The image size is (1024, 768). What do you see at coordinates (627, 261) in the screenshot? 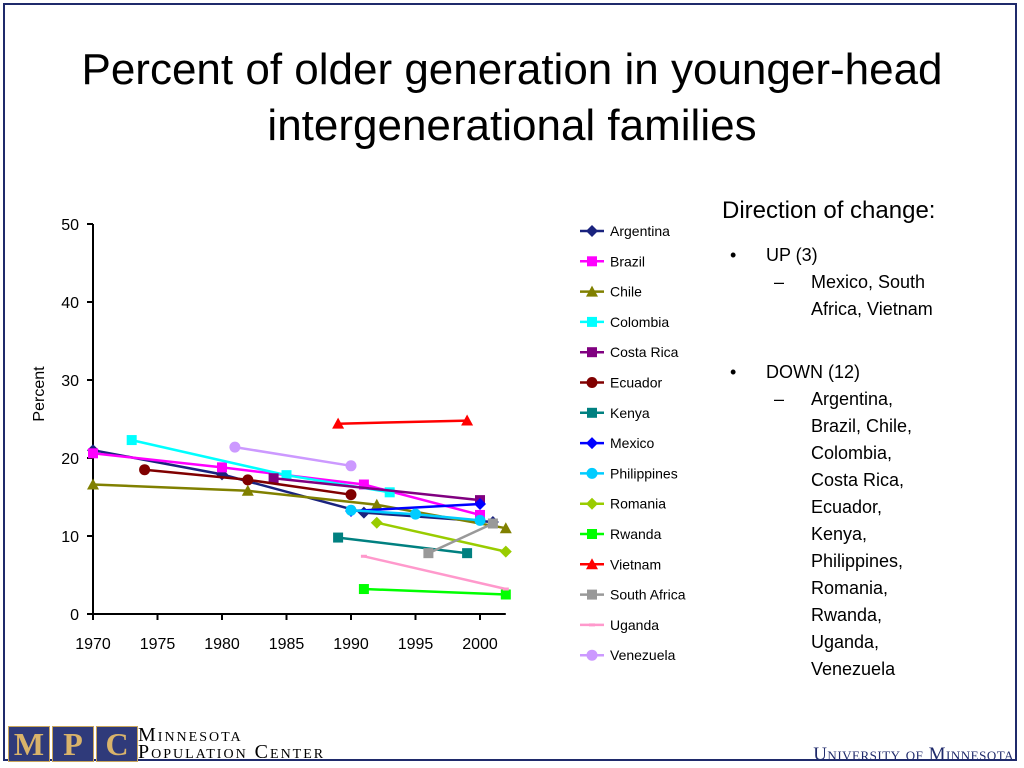
I see `legend-label-brazil: Brazil` at bounding box center [627, 261].